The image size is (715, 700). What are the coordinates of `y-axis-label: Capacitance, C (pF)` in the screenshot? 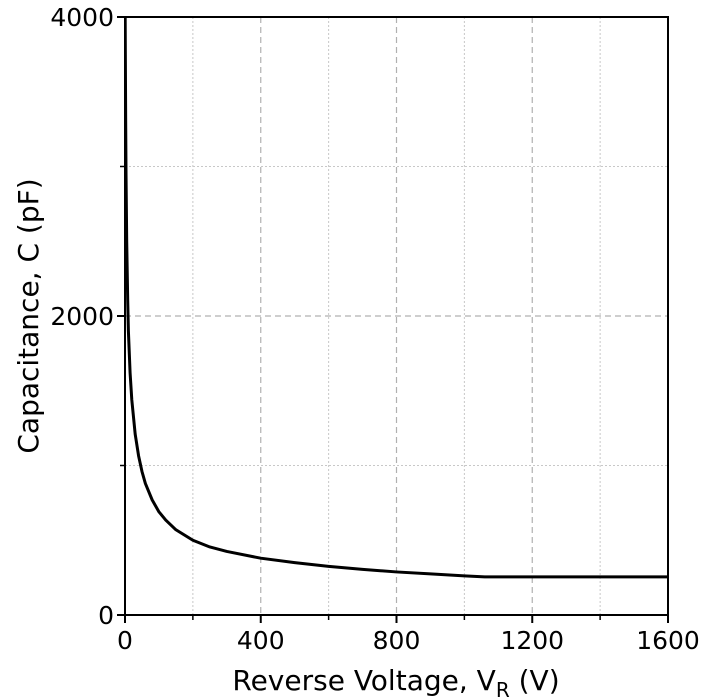 It's located at (28, 315).